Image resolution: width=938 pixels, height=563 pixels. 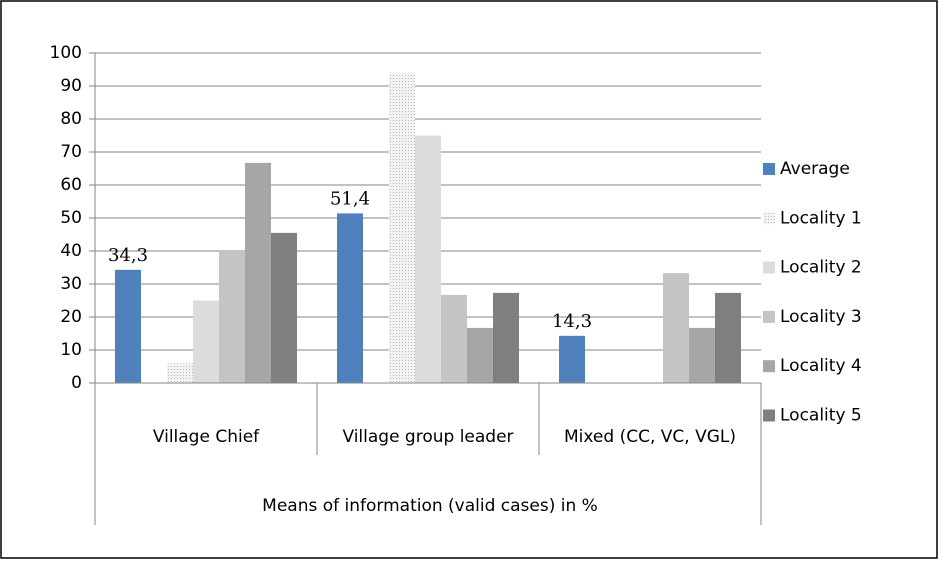 I want to click on legend-label: Locality 1, so click(x=821, y=218).